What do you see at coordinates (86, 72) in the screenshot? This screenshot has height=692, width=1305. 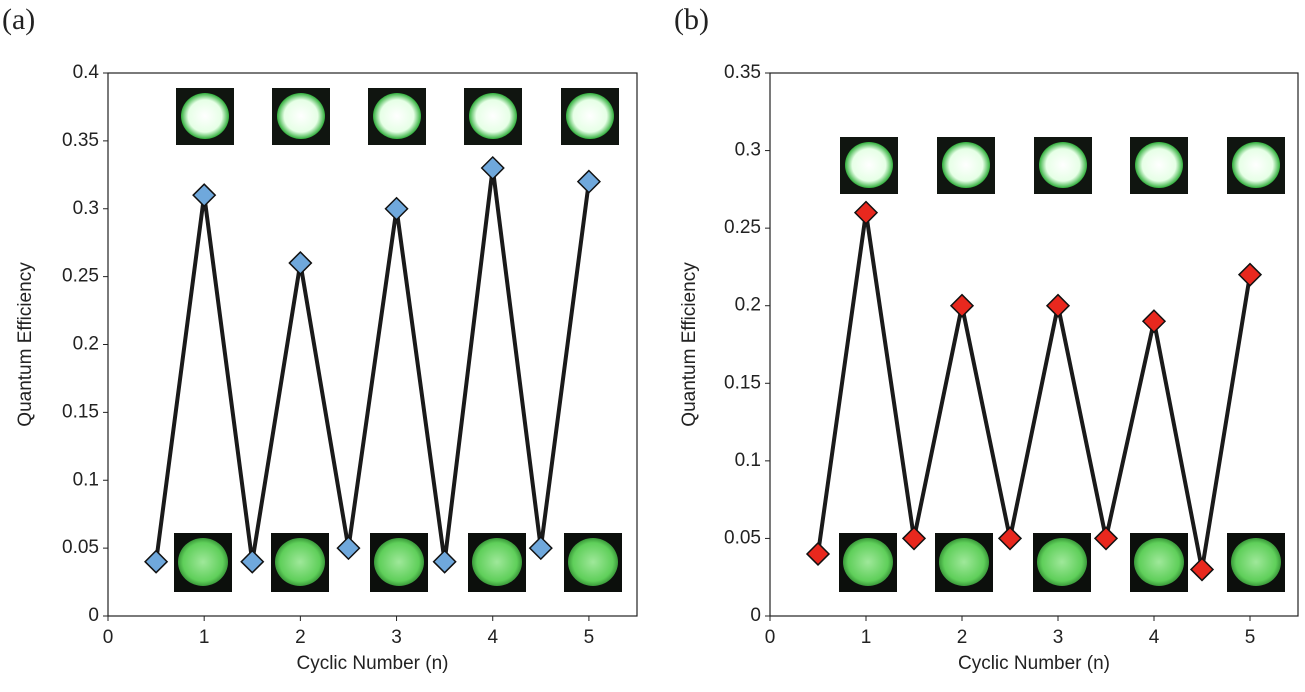 I see `y-tick-label: 0.4` at bounding box center [86, 72].